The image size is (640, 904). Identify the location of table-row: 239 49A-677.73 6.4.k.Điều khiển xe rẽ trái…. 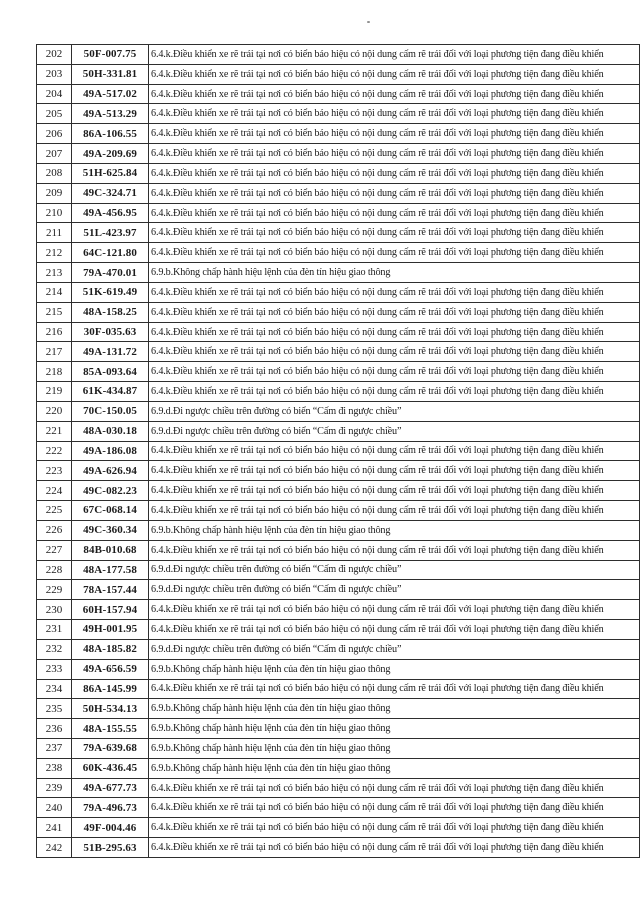
(338, 788).